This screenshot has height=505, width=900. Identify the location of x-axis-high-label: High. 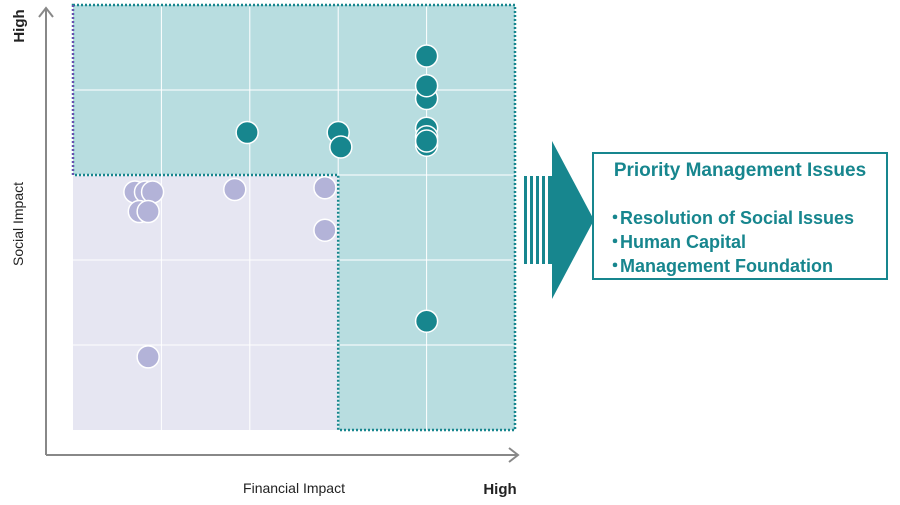
(499, 489).